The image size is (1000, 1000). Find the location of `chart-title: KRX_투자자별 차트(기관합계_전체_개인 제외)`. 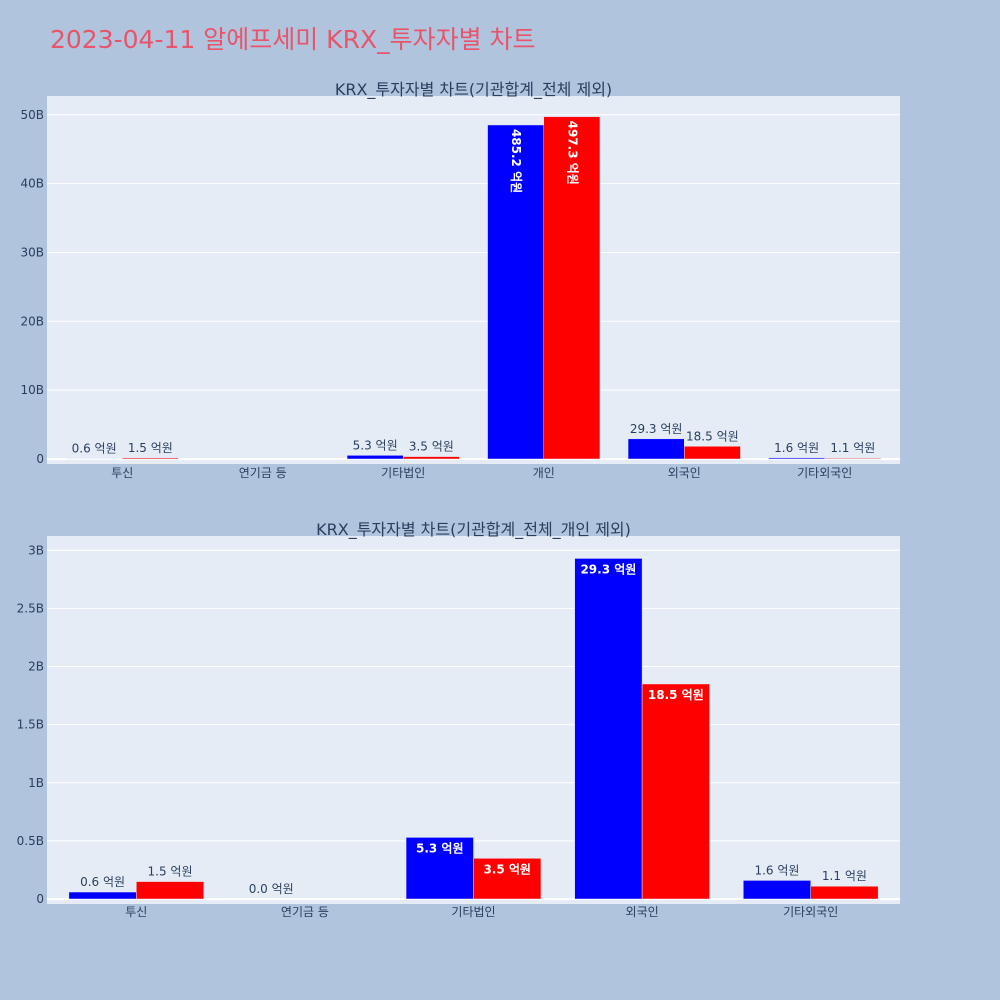

chart-title: KRX_투자자별 차트(기관합계_전체_개인 제외) is located at coordinates (473, 530).